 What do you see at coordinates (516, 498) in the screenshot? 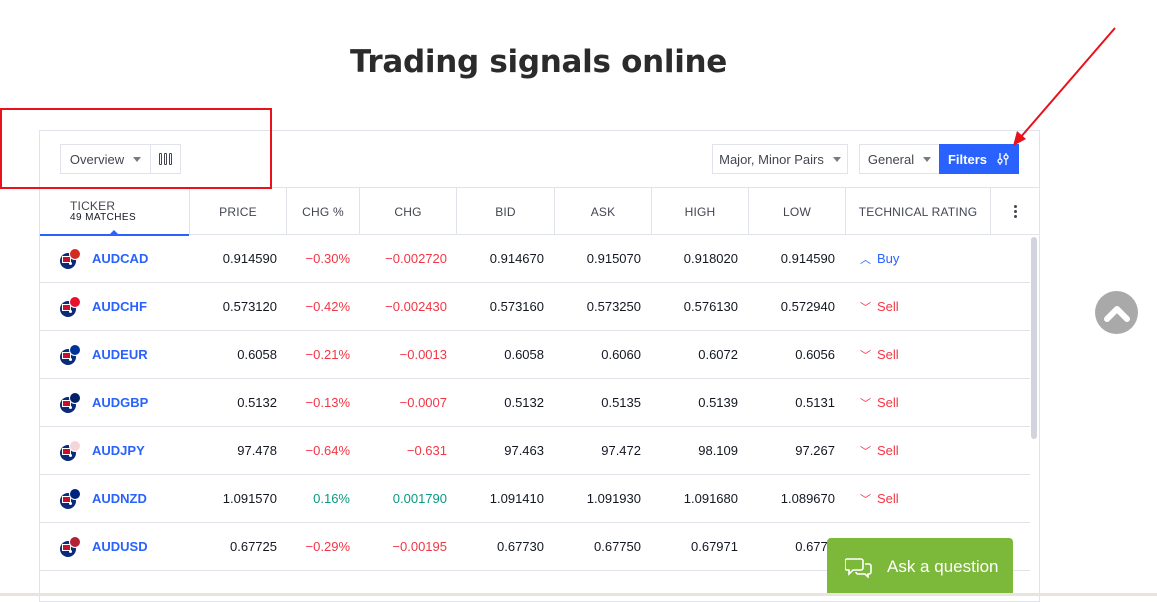
I see `bid-cell: 1.091410` at bounding box center [516, 498].